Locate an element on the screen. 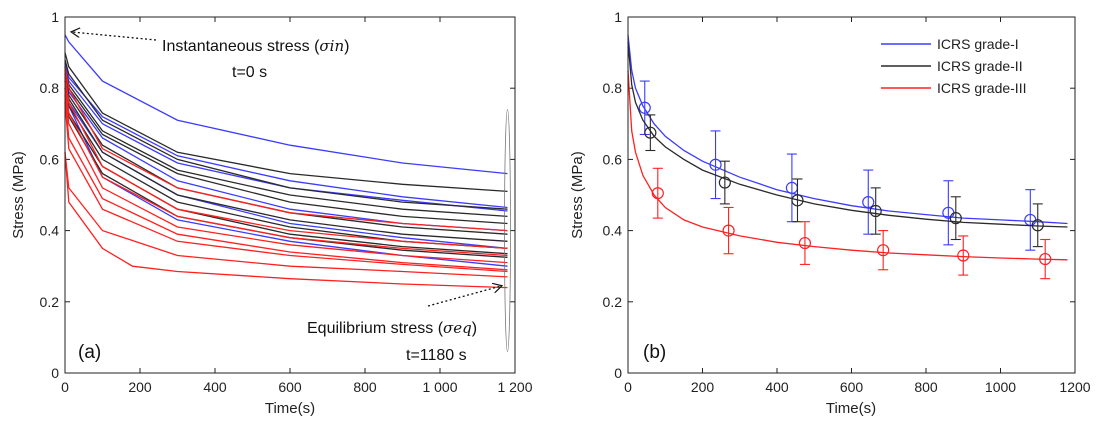 This screenshot has height=426, width=1096. annotation-equilibrium-text: Equilibrium stress (σeq) is located at coordinates (392, 328).